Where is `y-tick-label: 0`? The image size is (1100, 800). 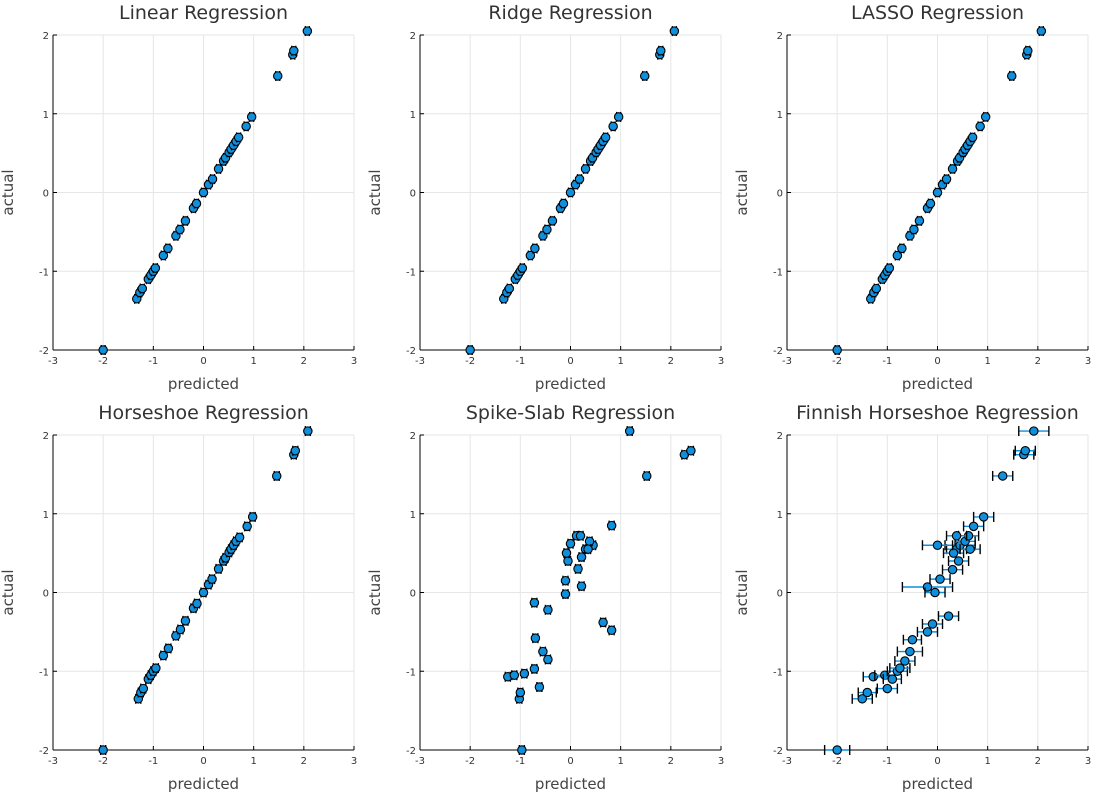
y-tick-label: 0 is located at coordinates (413, 594).